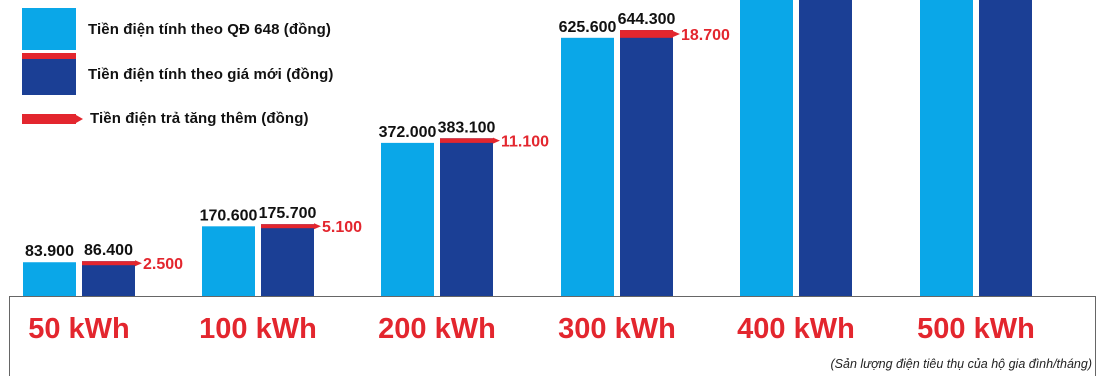 The image size is (1098, 376). What do you see at coordinates (437, 329) in the screenshot?
I see `category-tick-label: 200 kWh` at bounding box center [437, 329].